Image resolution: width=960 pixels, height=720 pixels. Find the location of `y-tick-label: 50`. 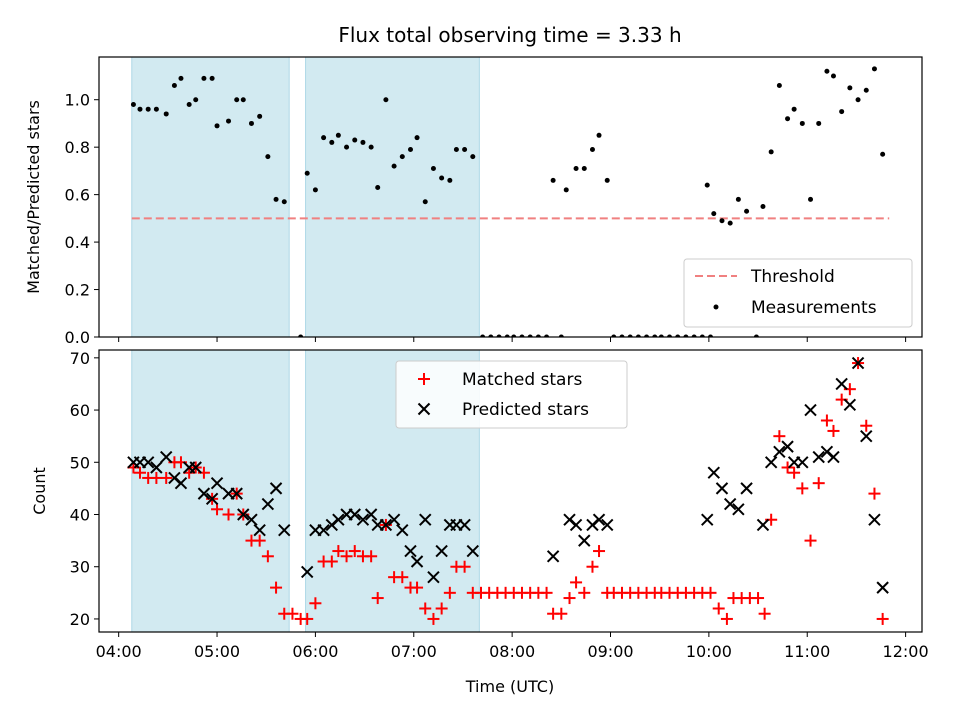

y-tick-label: 50 is located at coordinates (80, 462).